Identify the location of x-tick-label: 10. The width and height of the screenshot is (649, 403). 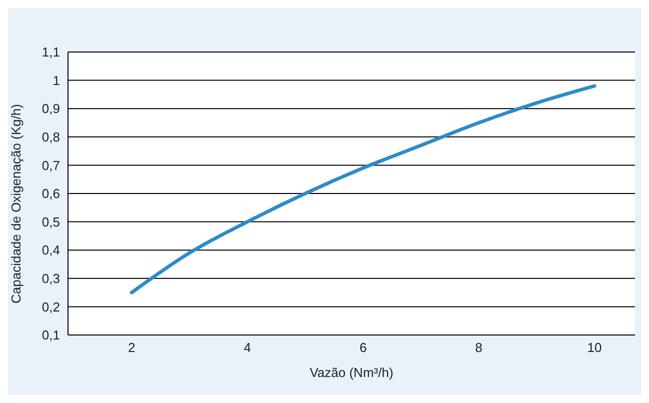
(594, 348).